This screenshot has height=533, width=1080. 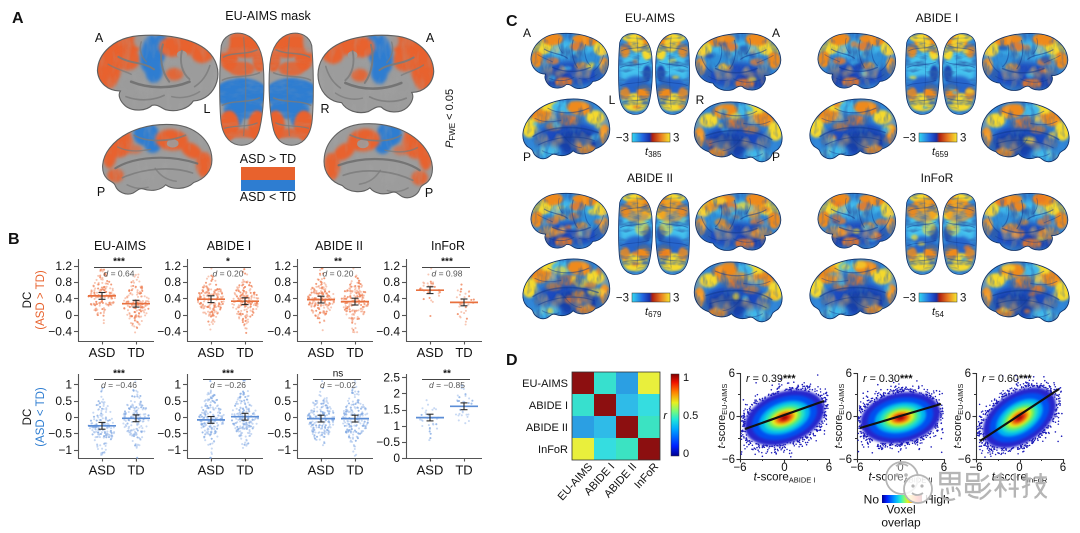 What do you see at coordinates (512, 360) in the screenshot?
I see `svg-text: D` at bounding box center [512, 360].